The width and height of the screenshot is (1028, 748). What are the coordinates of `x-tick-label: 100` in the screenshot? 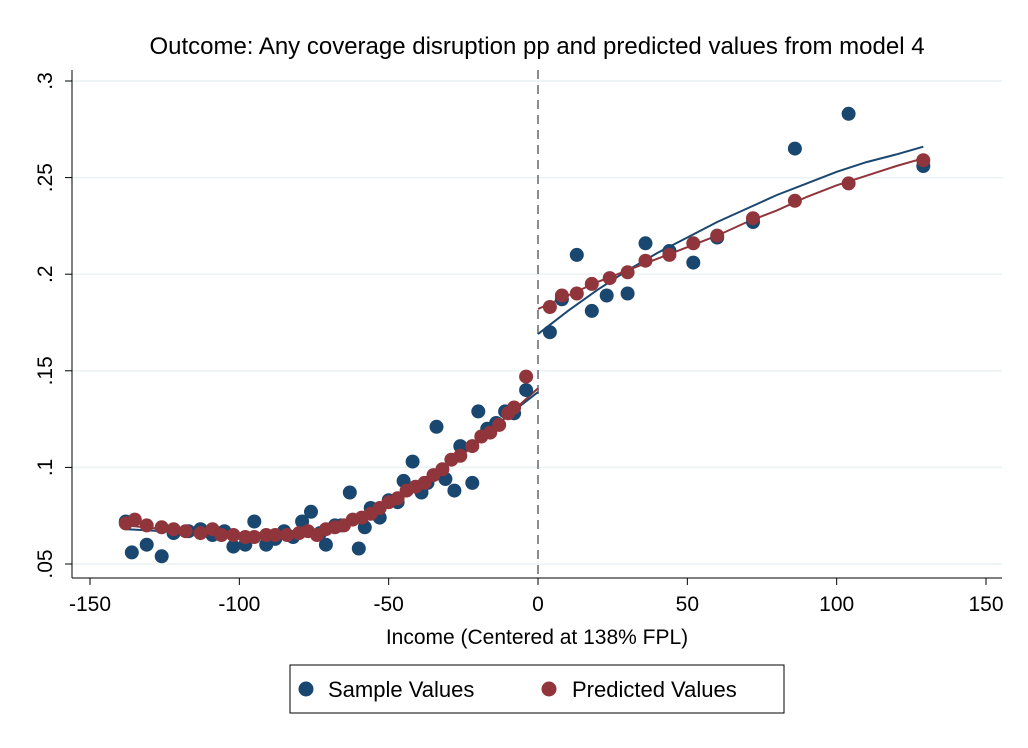 It's located at (836, 604).